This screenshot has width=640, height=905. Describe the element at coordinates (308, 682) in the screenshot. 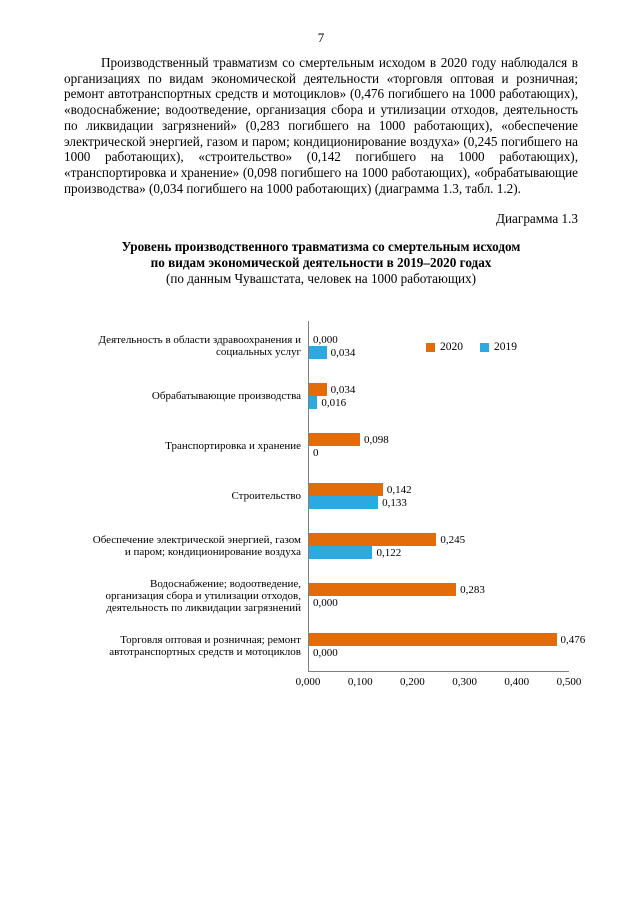

I see `x-tick-label: 0,000` at that location.